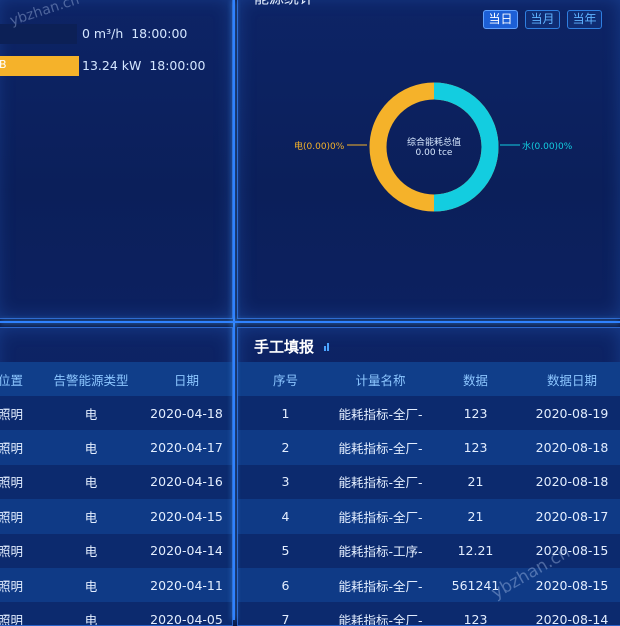  Describe the element at coordinates (285, 585) in the screenshot. I see `cell-index: 6` at that location.